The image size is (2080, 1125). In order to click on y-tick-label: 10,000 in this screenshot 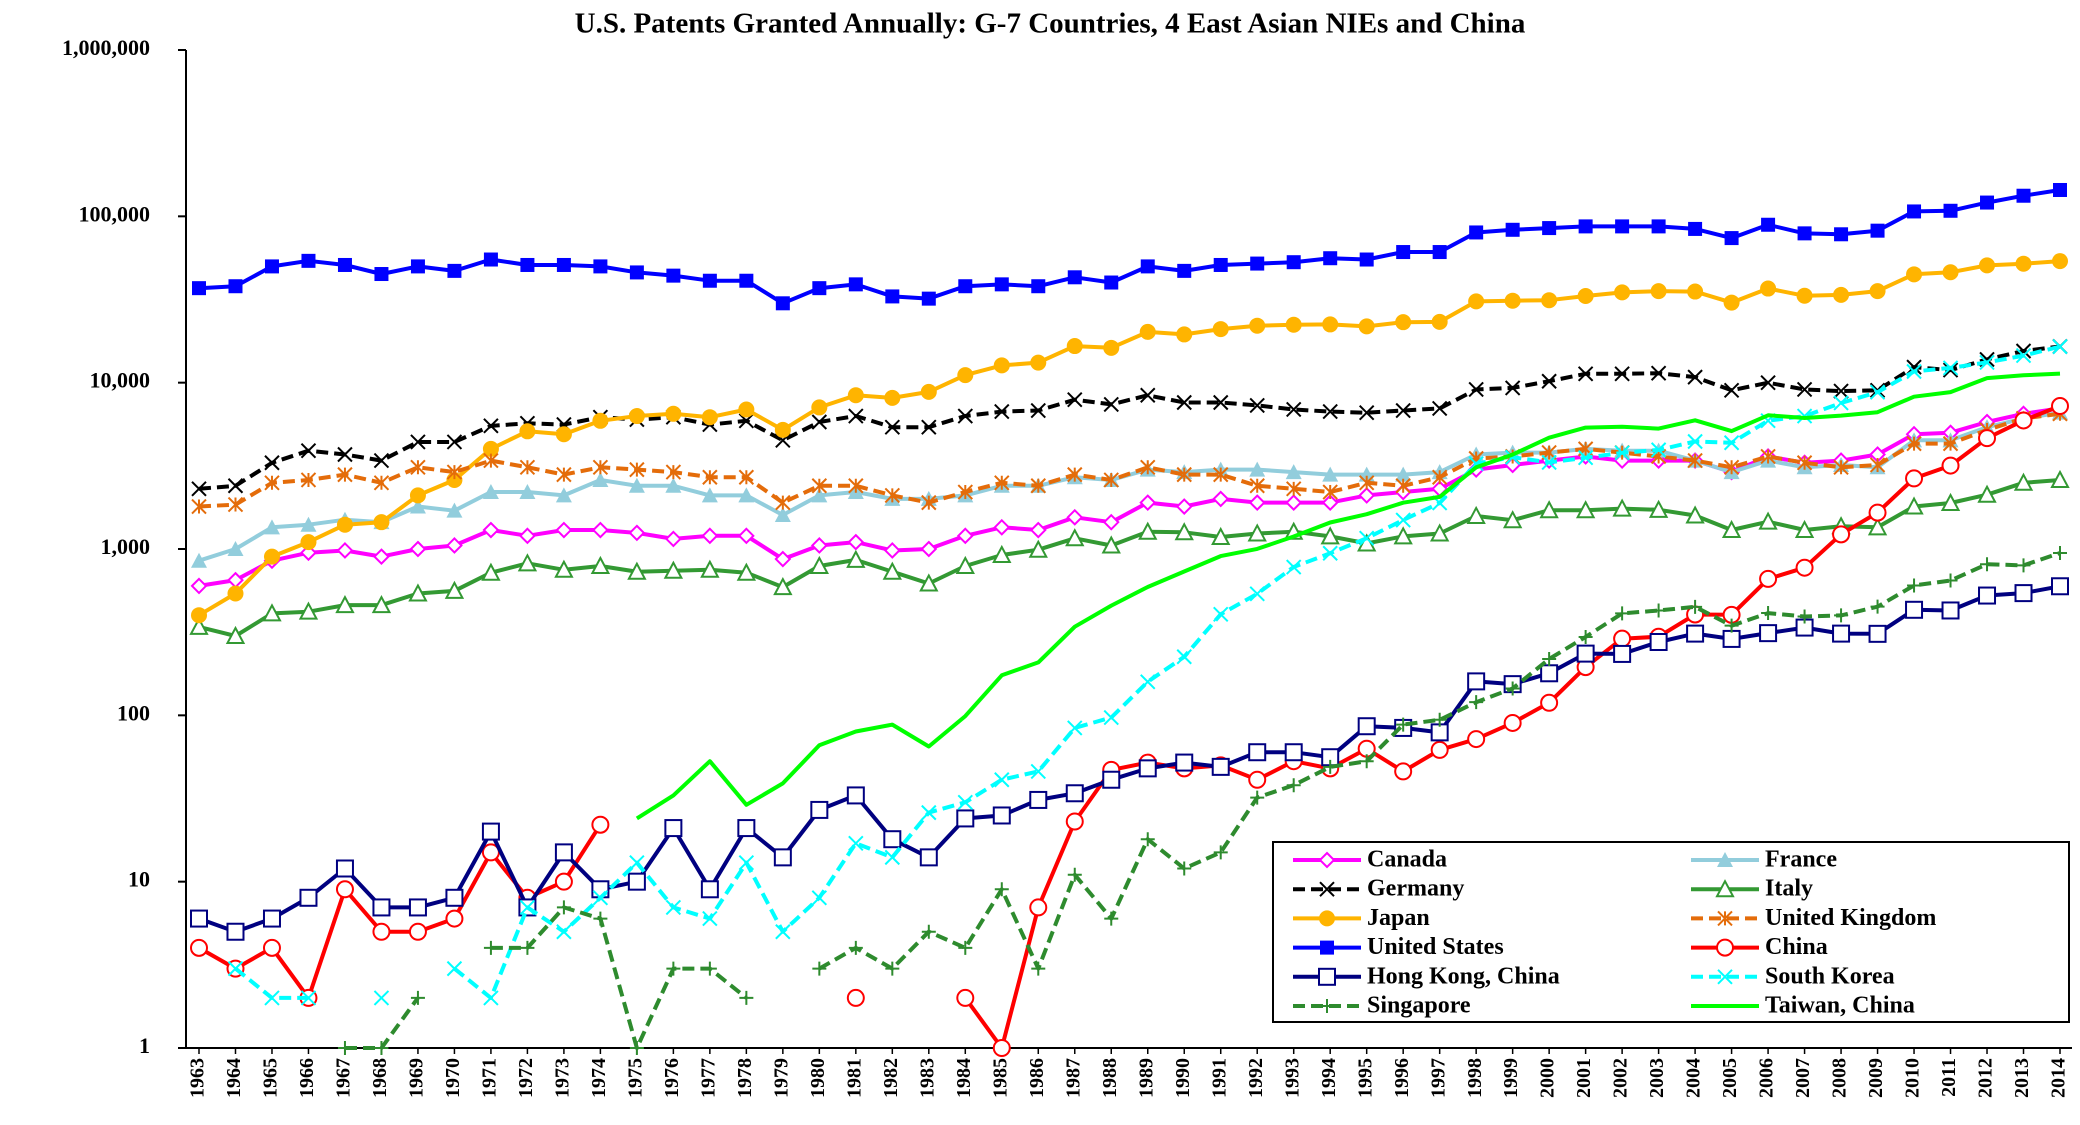, I will do `click(120, 380)`.